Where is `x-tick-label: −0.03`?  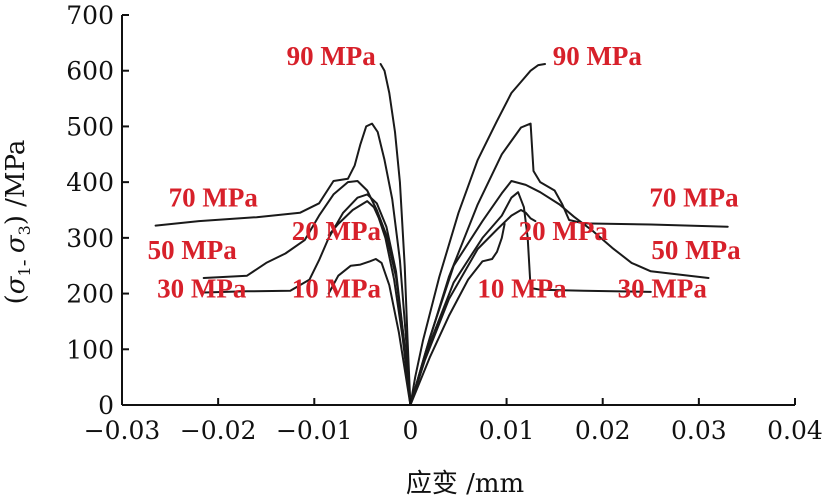
x-tick-label: −0.03 is located at coordinates (122, 430).